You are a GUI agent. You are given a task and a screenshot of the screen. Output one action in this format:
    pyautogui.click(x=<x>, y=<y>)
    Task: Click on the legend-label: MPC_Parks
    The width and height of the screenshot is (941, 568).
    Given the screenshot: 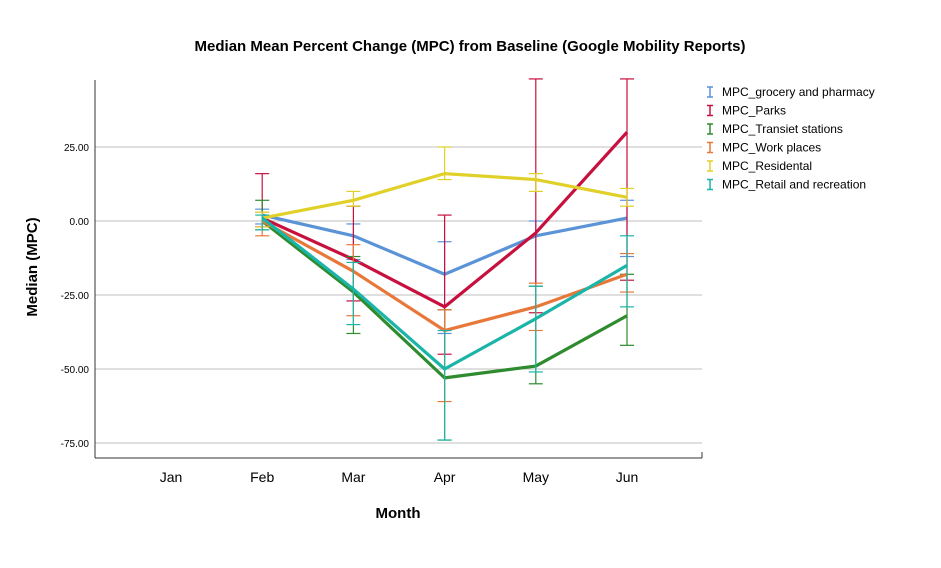 What is the action you would take?
    pyautogui.click(x=754, y=111)
    